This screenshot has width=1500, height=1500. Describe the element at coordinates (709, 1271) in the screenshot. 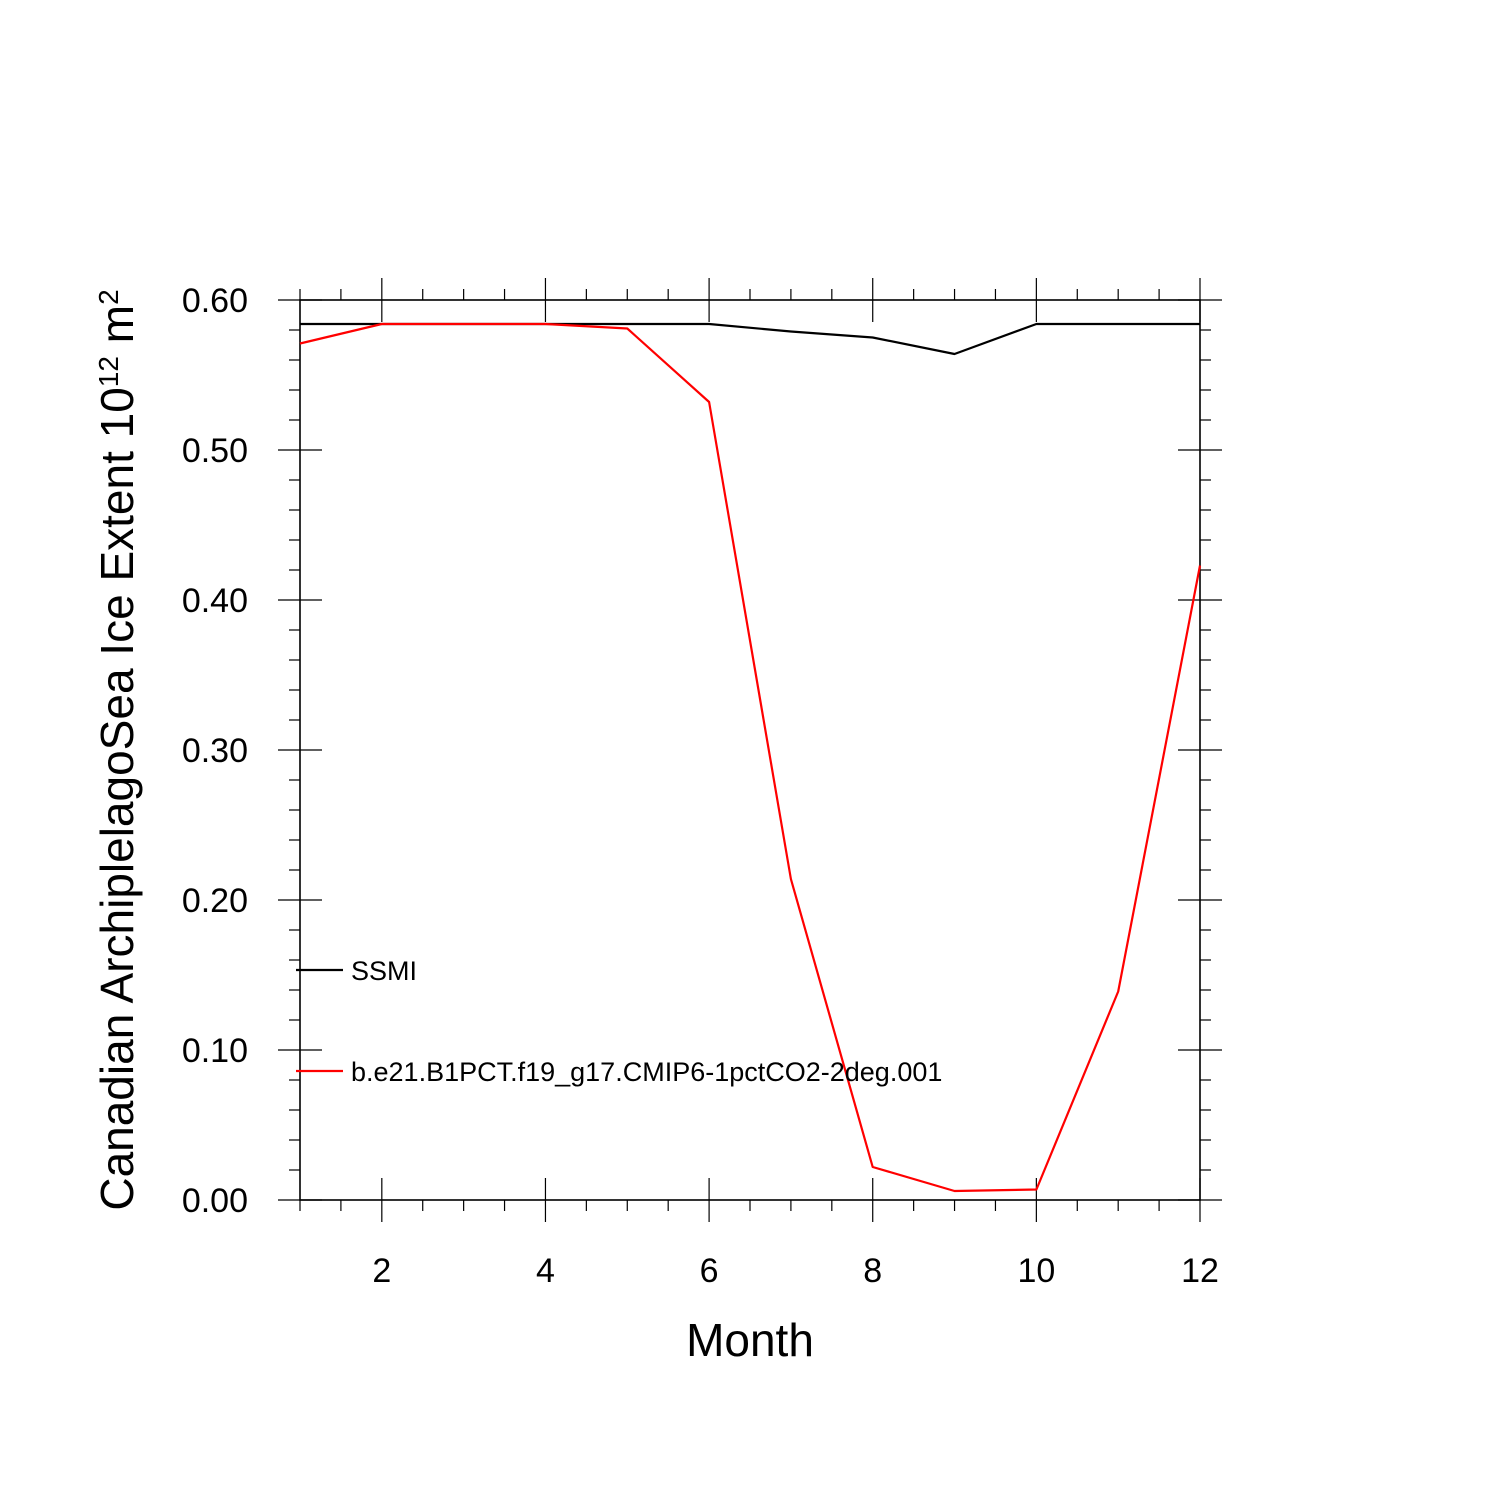

I see `x-tick-label: 6` at that location.